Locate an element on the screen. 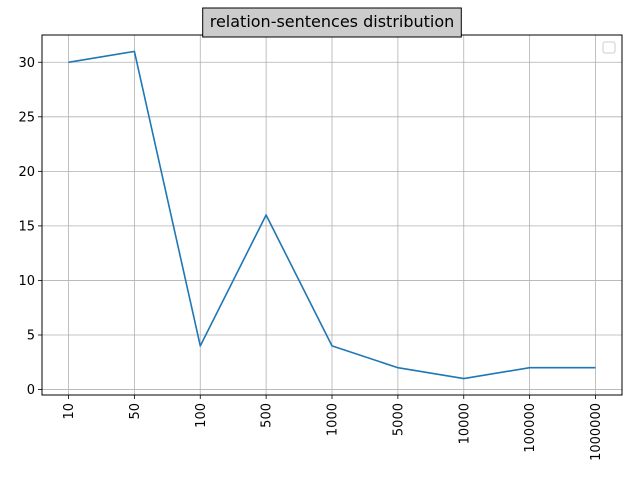  y-tick-label: 25 is located at coordinates (26, 117).